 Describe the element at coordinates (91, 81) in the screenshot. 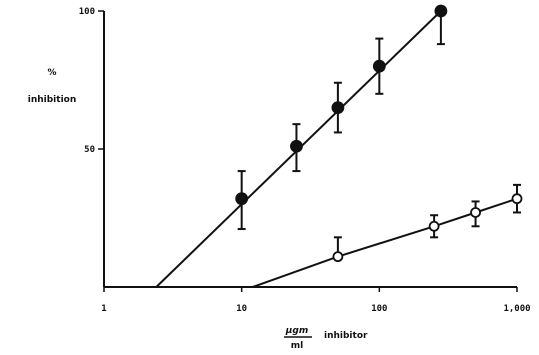

I see `y-ticks: 50 100` at that location.